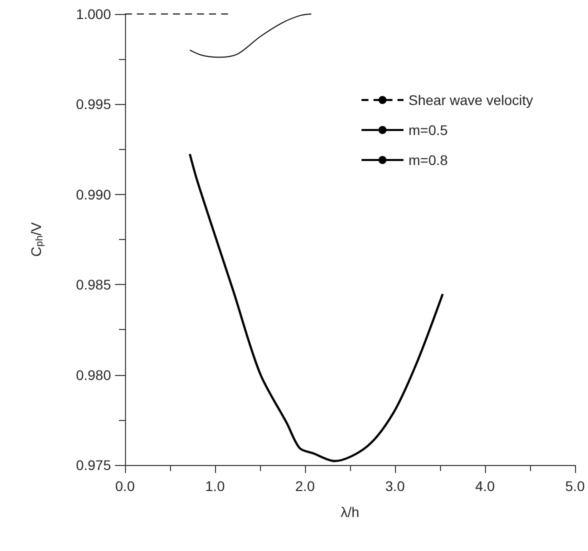 This screenshot has width=588, height=551. Describe the element at coordinates (305, 486) in the screenshot. I see `x-tick-label: 2.0` at that location.